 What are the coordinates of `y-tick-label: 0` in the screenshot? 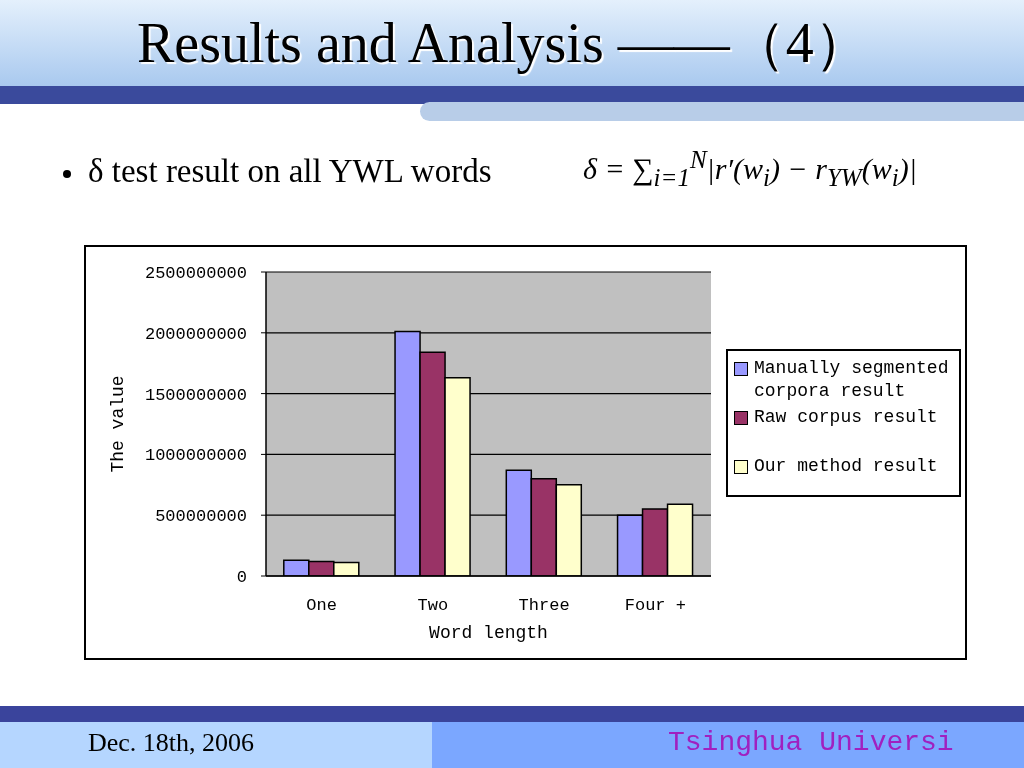 It's located at (241, 578).